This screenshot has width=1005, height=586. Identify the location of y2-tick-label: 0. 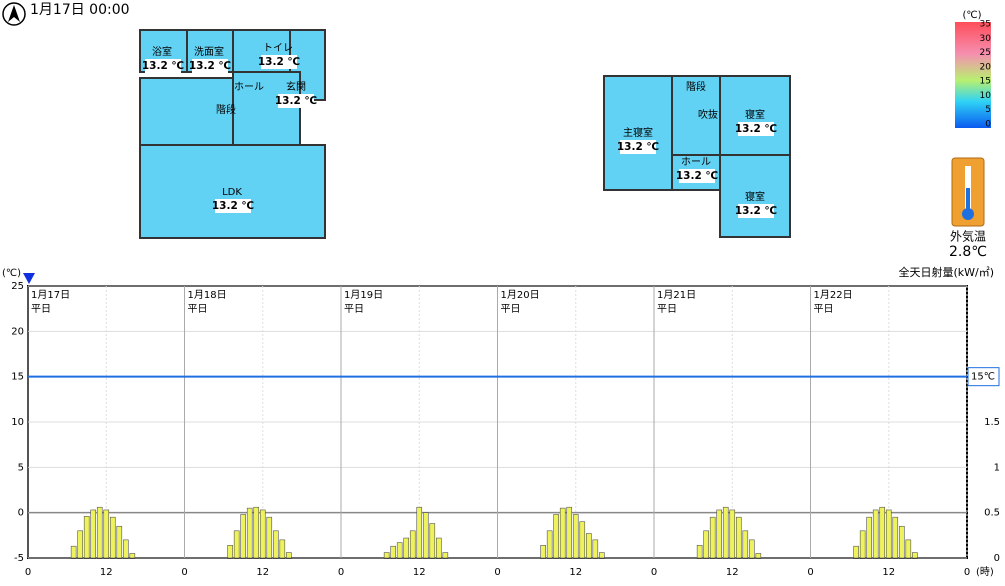
(997, 558).